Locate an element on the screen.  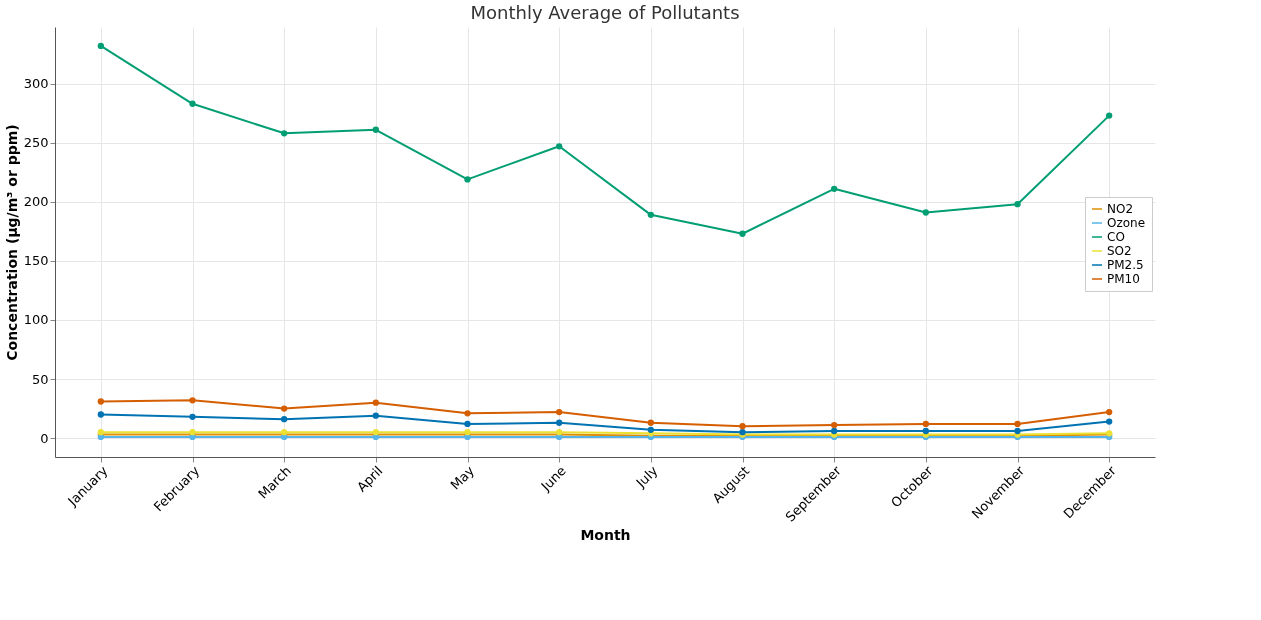
legend-label: SO2 is located at coordinates (1119, 251).